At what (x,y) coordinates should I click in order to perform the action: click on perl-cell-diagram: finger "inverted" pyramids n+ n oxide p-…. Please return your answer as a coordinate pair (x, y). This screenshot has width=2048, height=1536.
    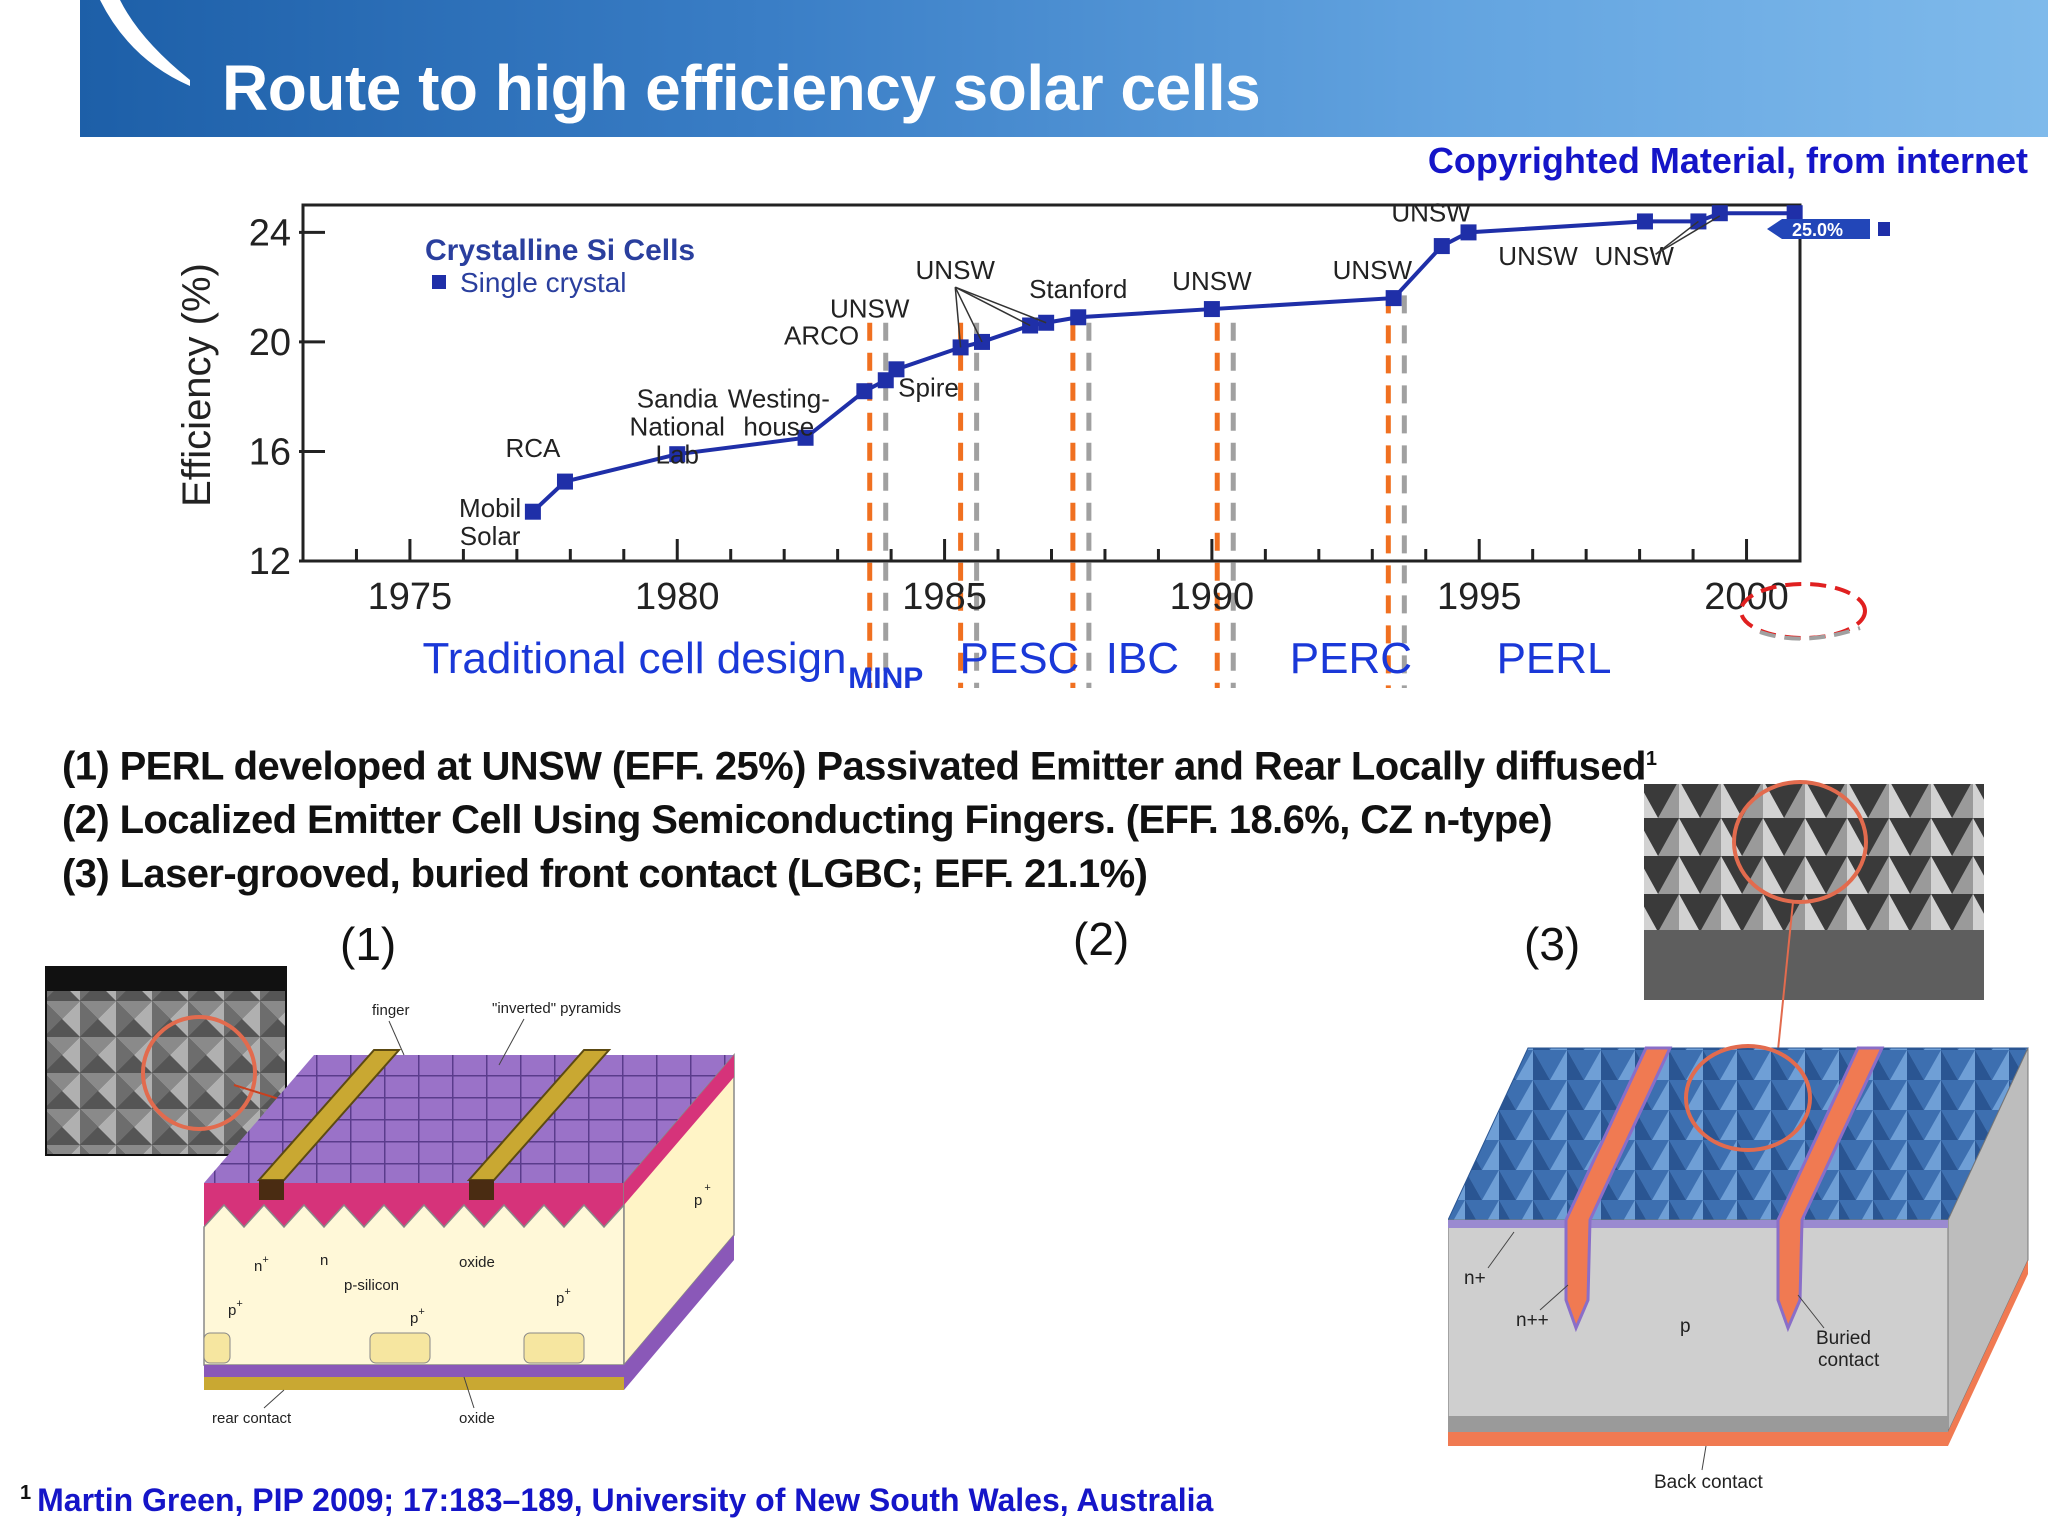
    Looking at the image, I should click on (390, 1196).